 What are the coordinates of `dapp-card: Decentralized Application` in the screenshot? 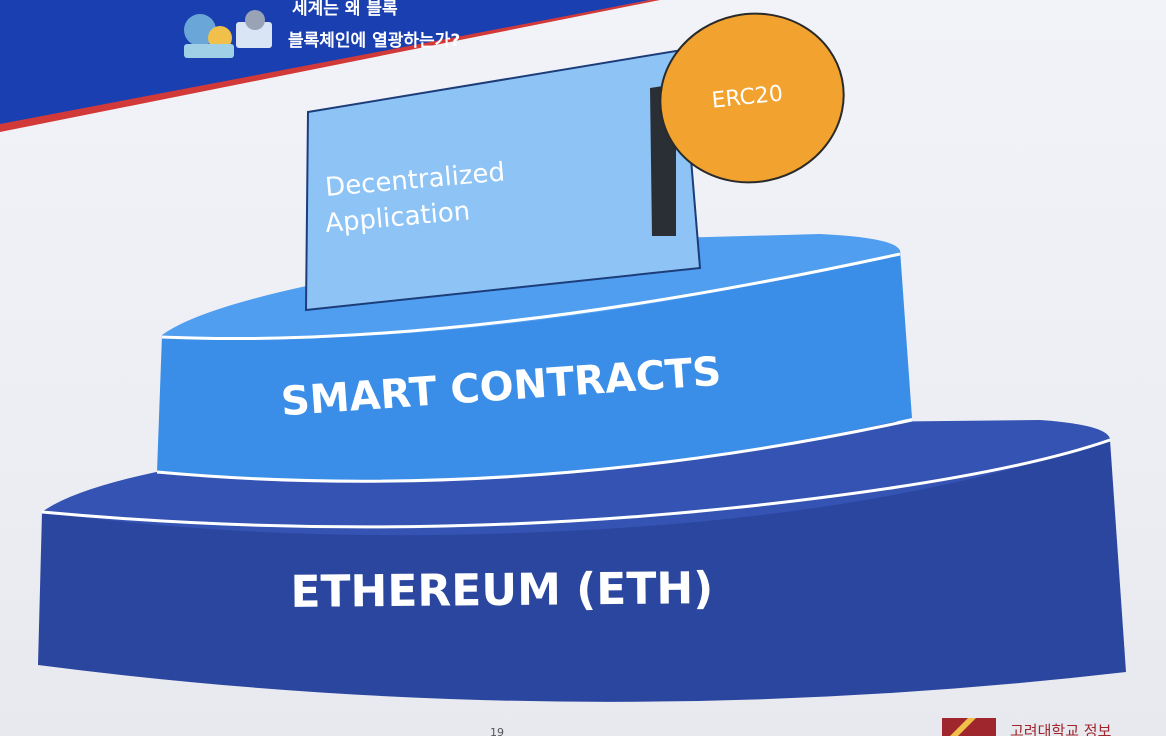 It's located at (503, 180).